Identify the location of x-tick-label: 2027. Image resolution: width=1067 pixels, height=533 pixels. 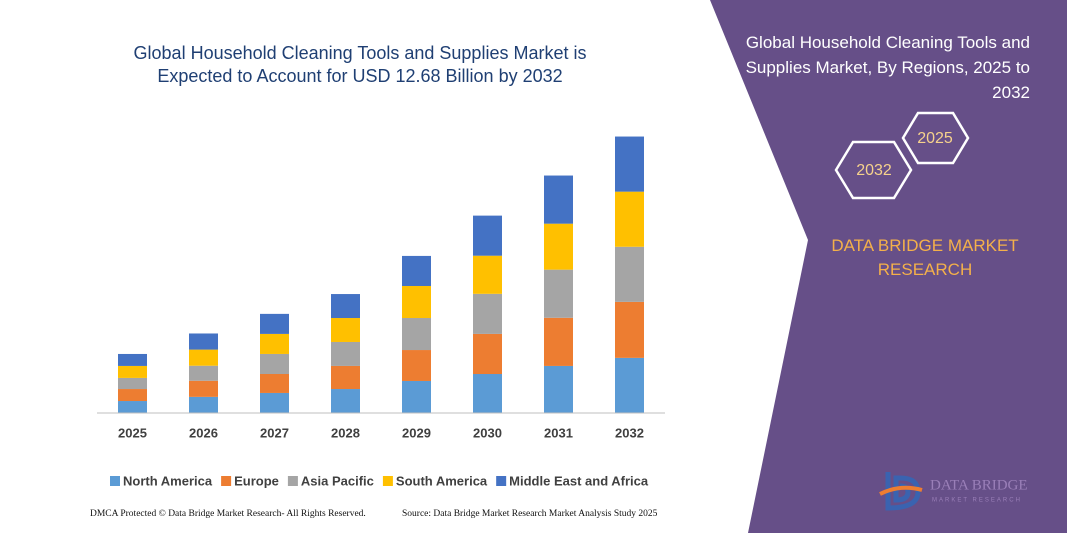
(274, 432).